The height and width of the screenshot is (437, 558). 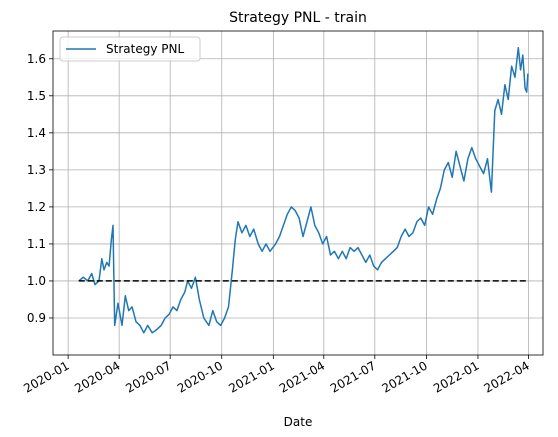 What do you see at coordinates (36, 133) in the screenshot?
I see `y-tick-label: 1.4` at bounding box center [36, 133].